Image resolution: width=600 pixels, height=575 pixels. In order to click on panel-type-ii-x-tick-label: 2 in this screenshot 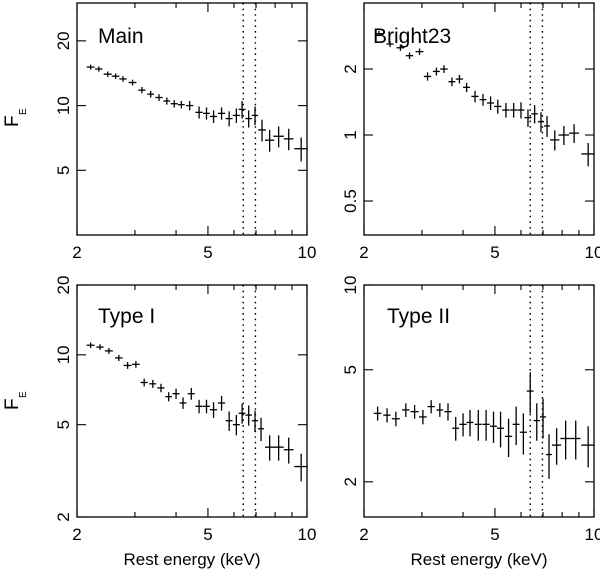, I will do `click(363, 534)`.